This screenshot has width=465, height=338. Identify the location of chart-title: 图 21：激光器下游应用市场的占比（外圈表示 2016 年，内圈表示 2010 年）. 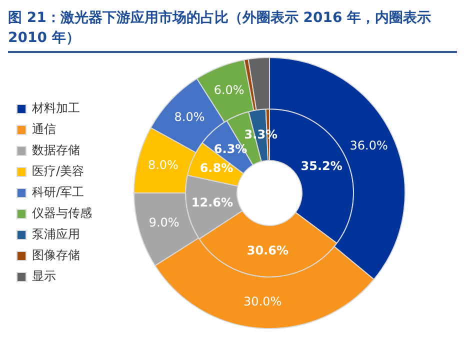
(232, 30).